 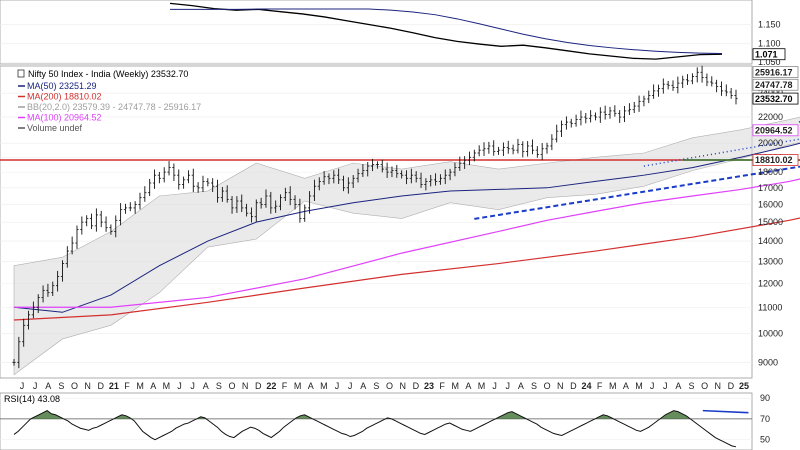 I want to click on ratio-series-ratio-ma, so click(x=446, y=31).